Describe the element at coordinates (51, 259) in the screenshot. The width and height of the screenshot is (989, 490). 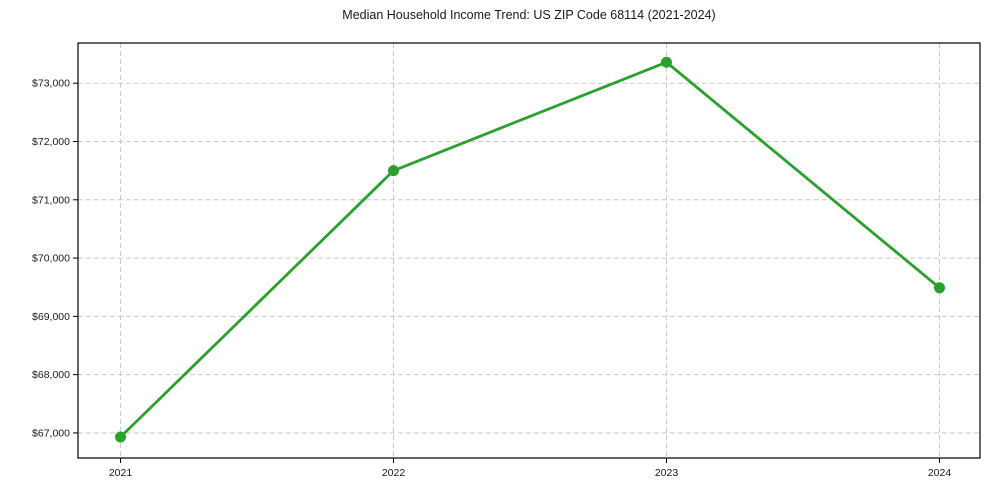
I see `y-tick-label: $70,000` at that location.